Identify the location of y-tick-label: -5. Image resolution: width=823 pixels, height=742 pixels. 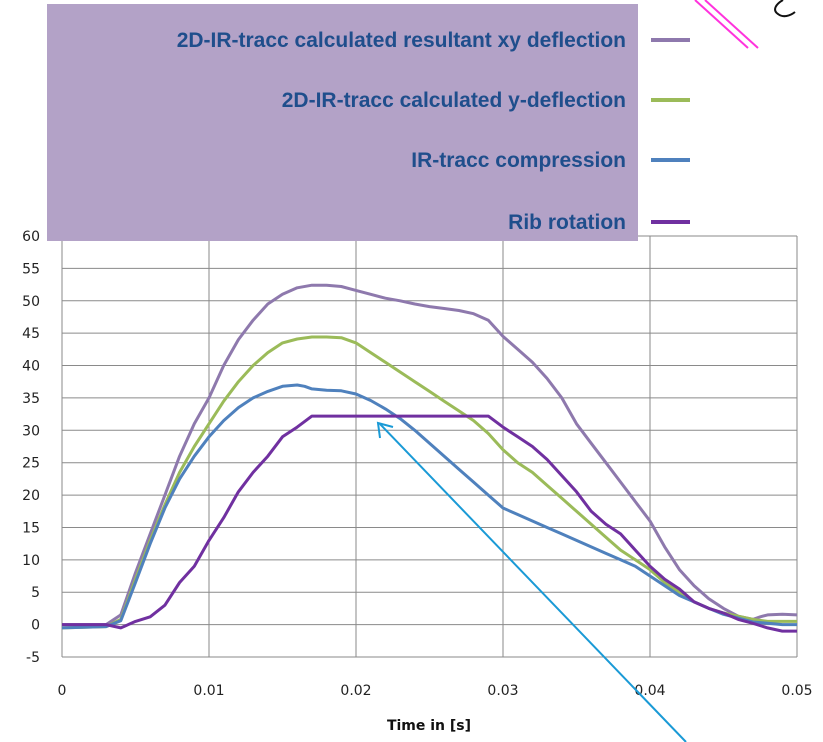
(33, 658).